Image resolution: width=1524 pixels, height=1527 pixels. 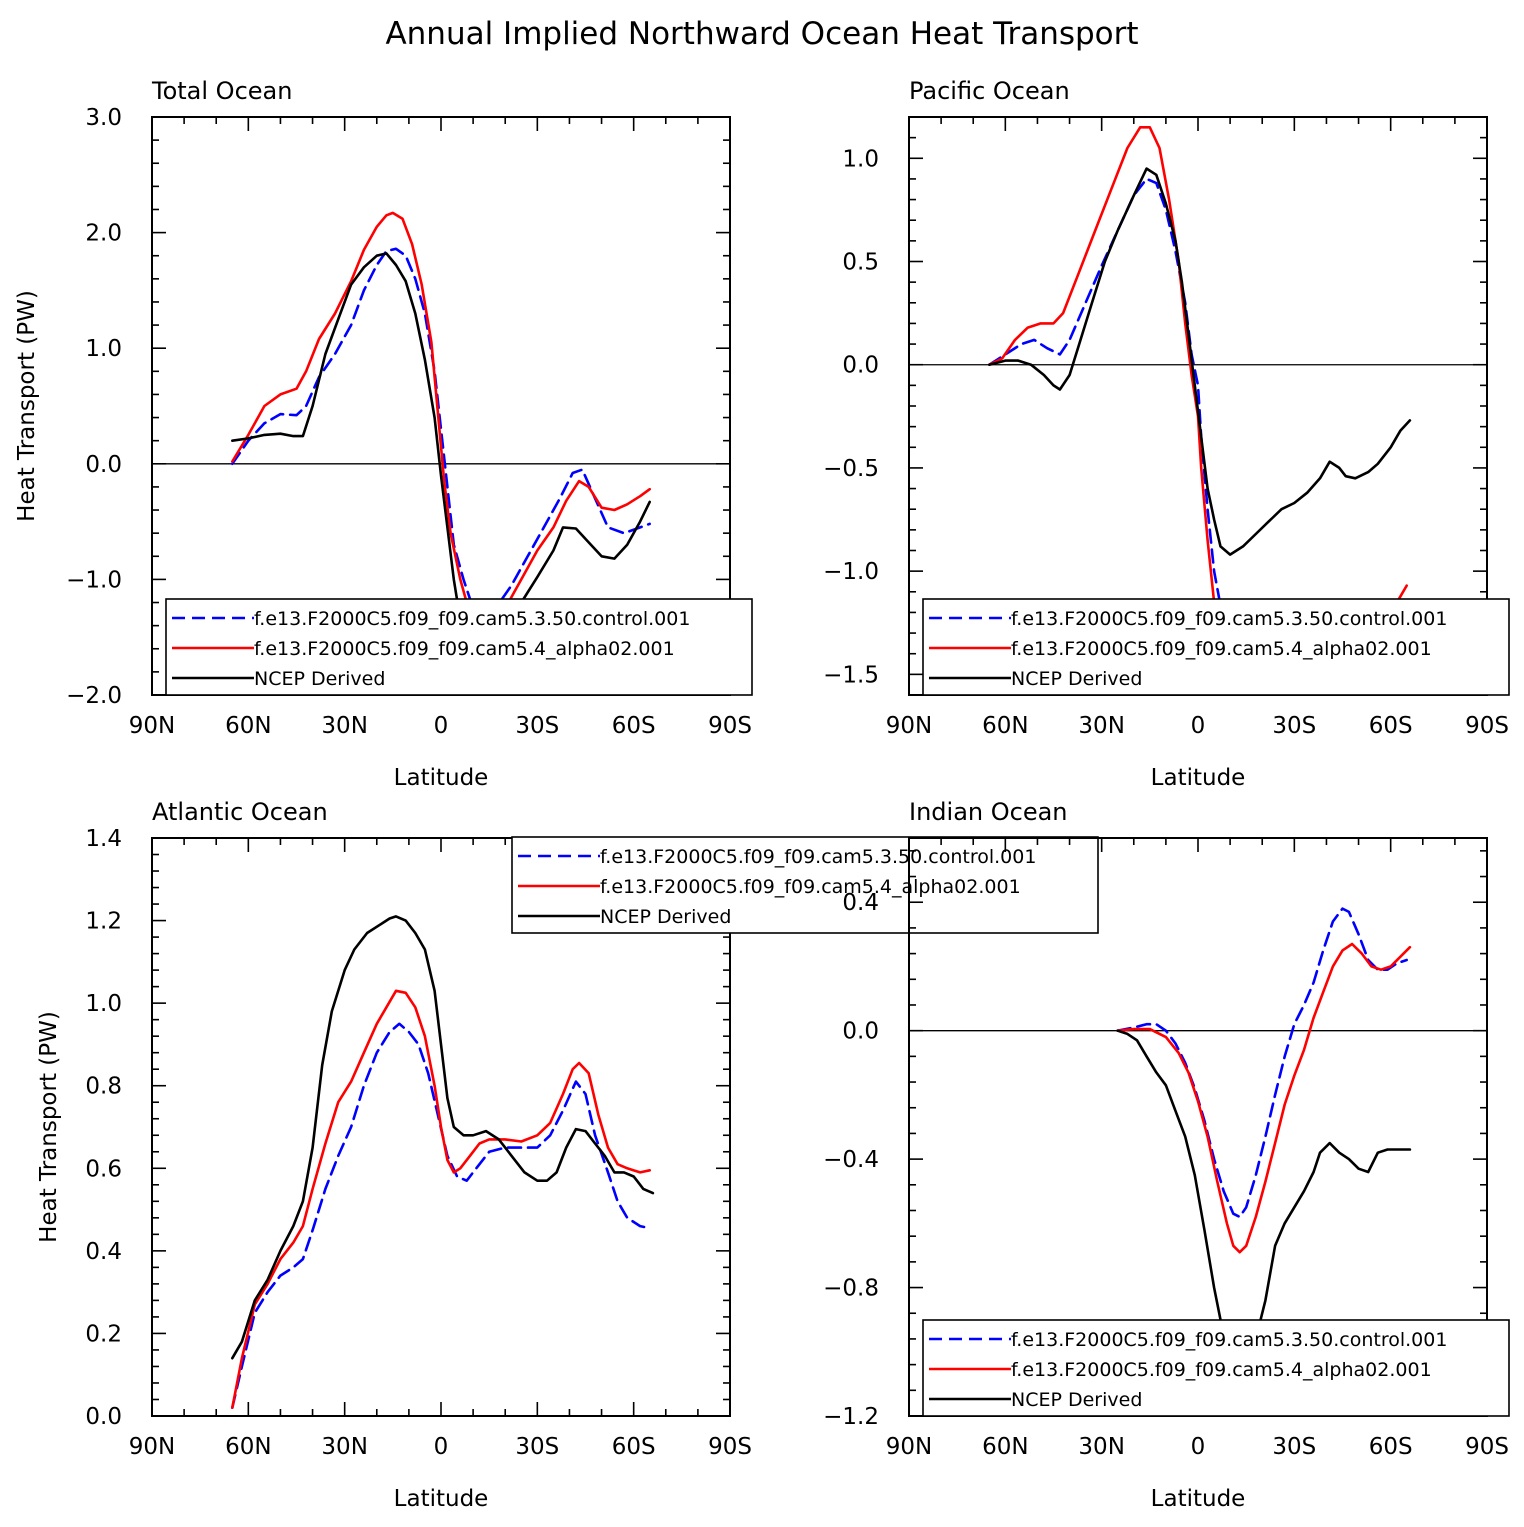 I want to click on y-tick-label: 0.5, so click(x=860, y=263).